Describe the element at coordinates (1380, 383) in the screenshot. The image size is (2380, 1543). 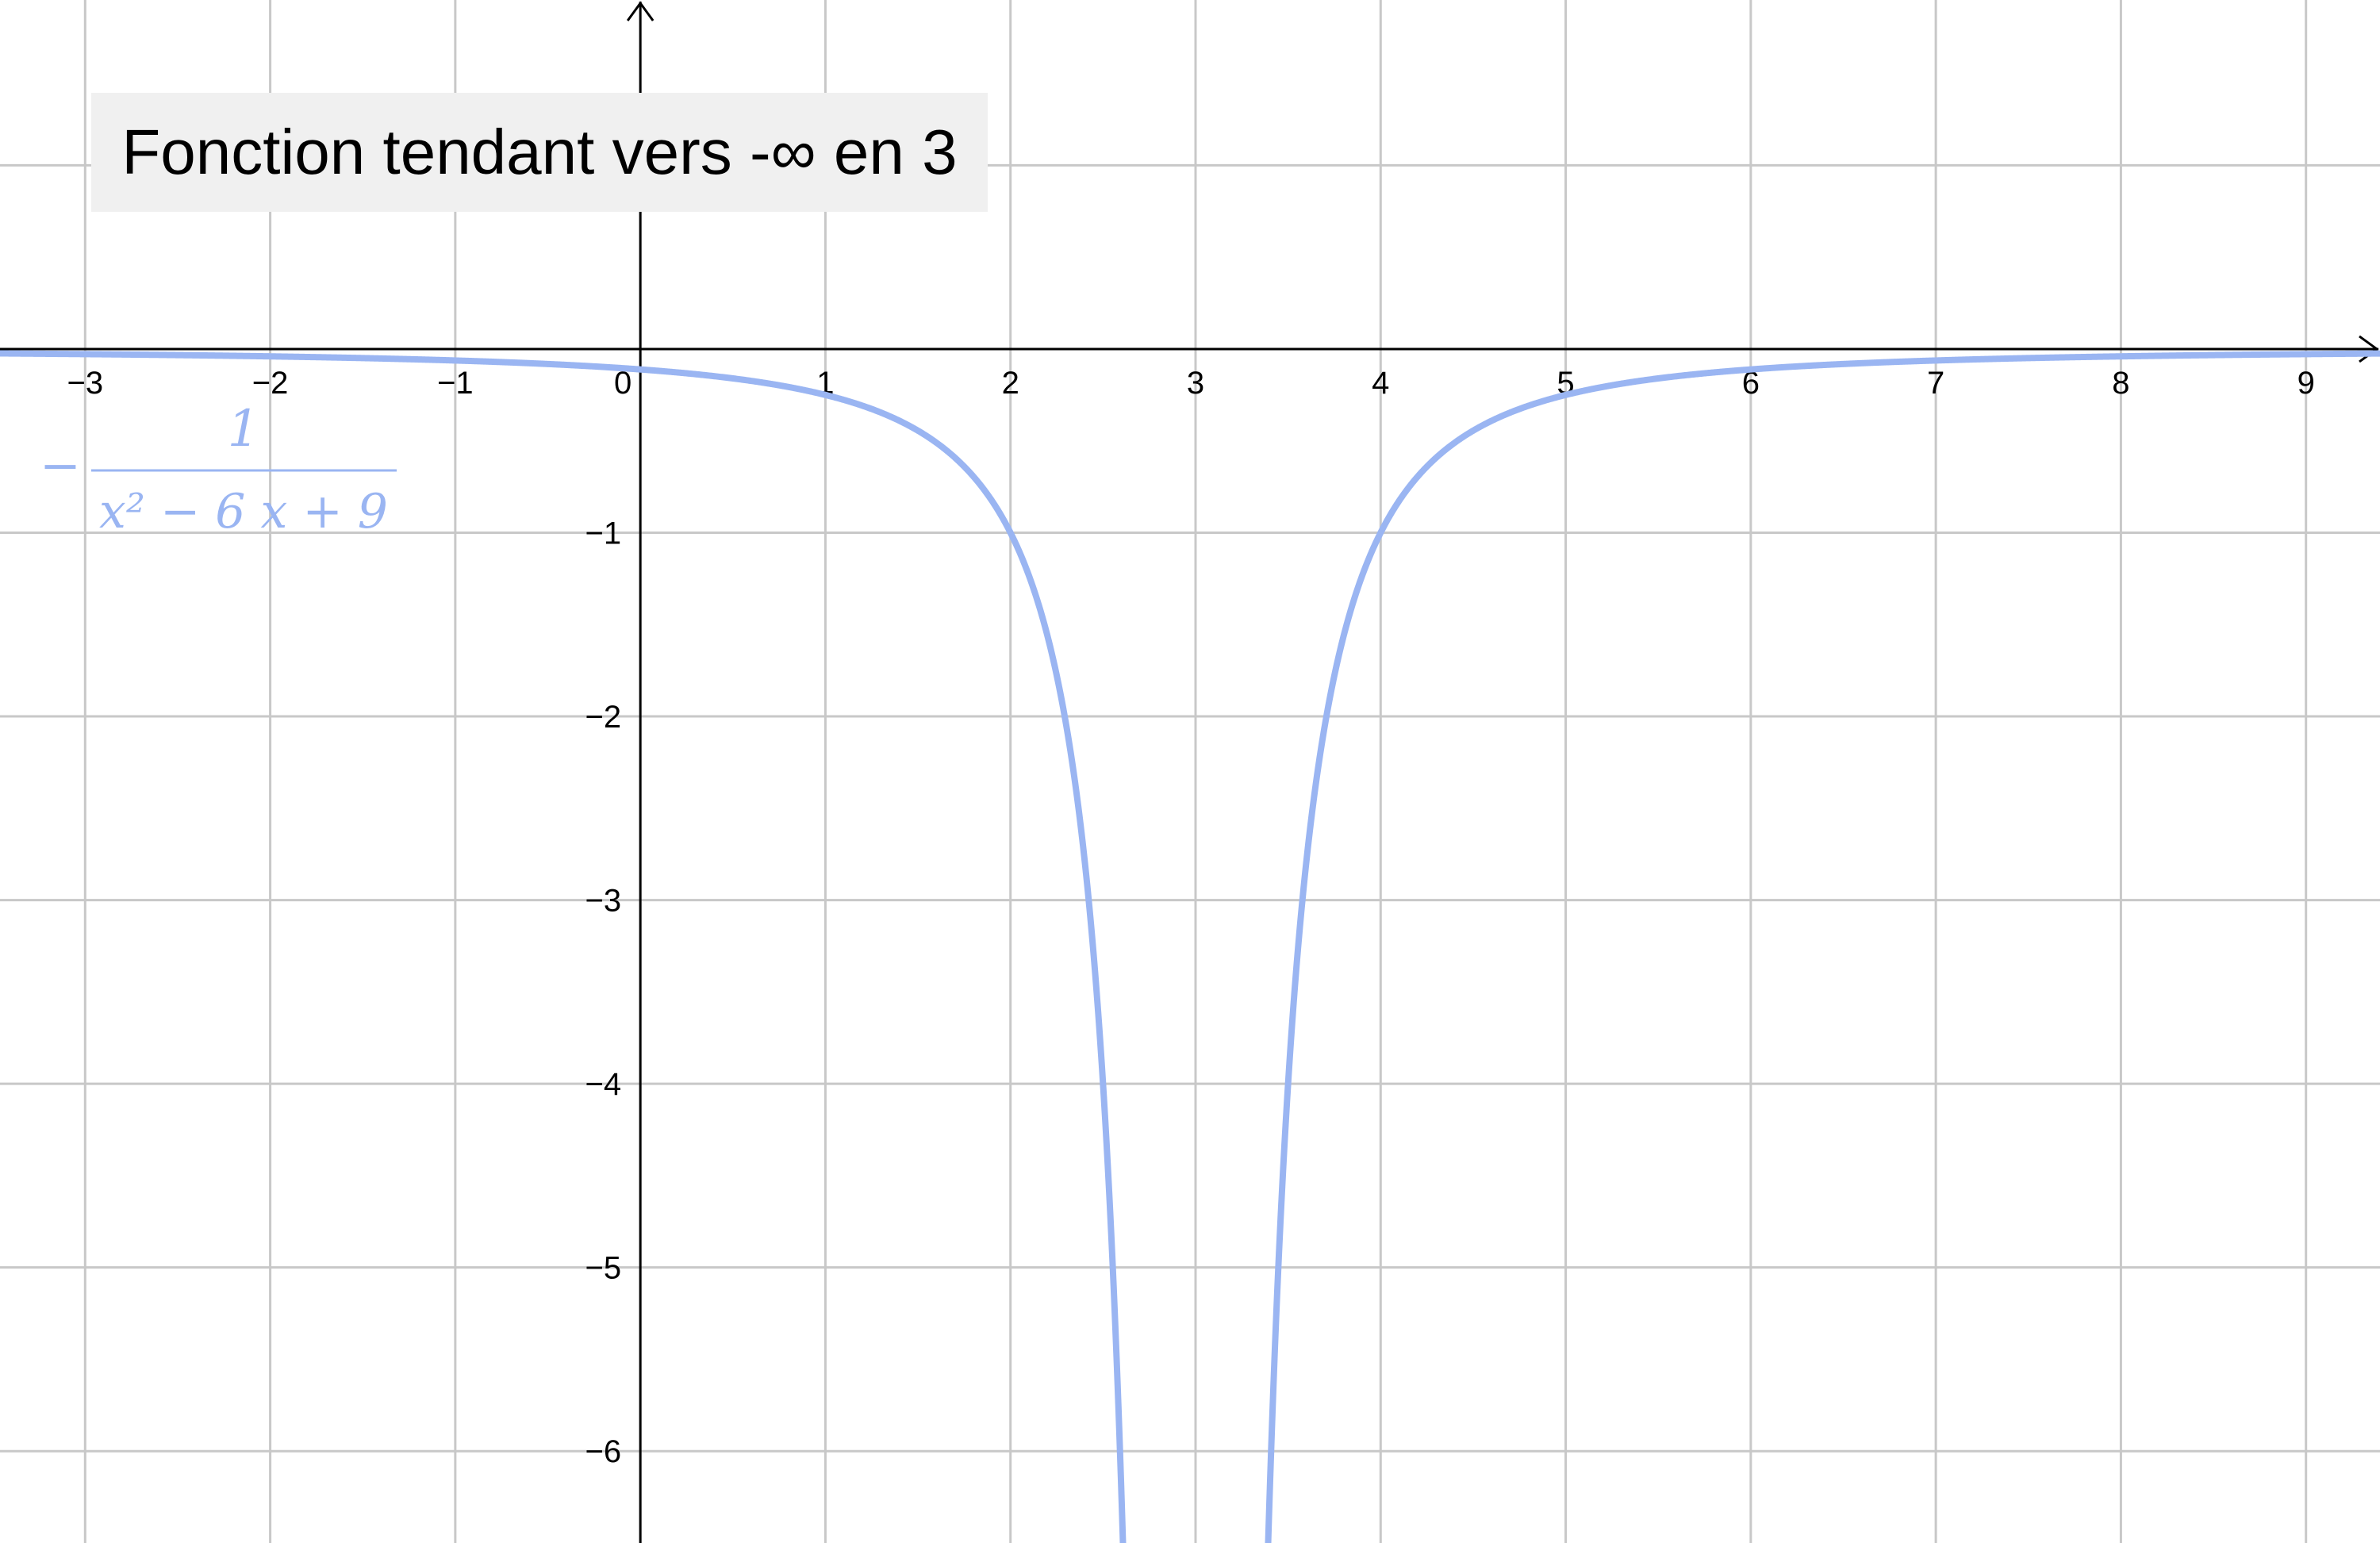
I see `x-tick-label: 4` at that location.